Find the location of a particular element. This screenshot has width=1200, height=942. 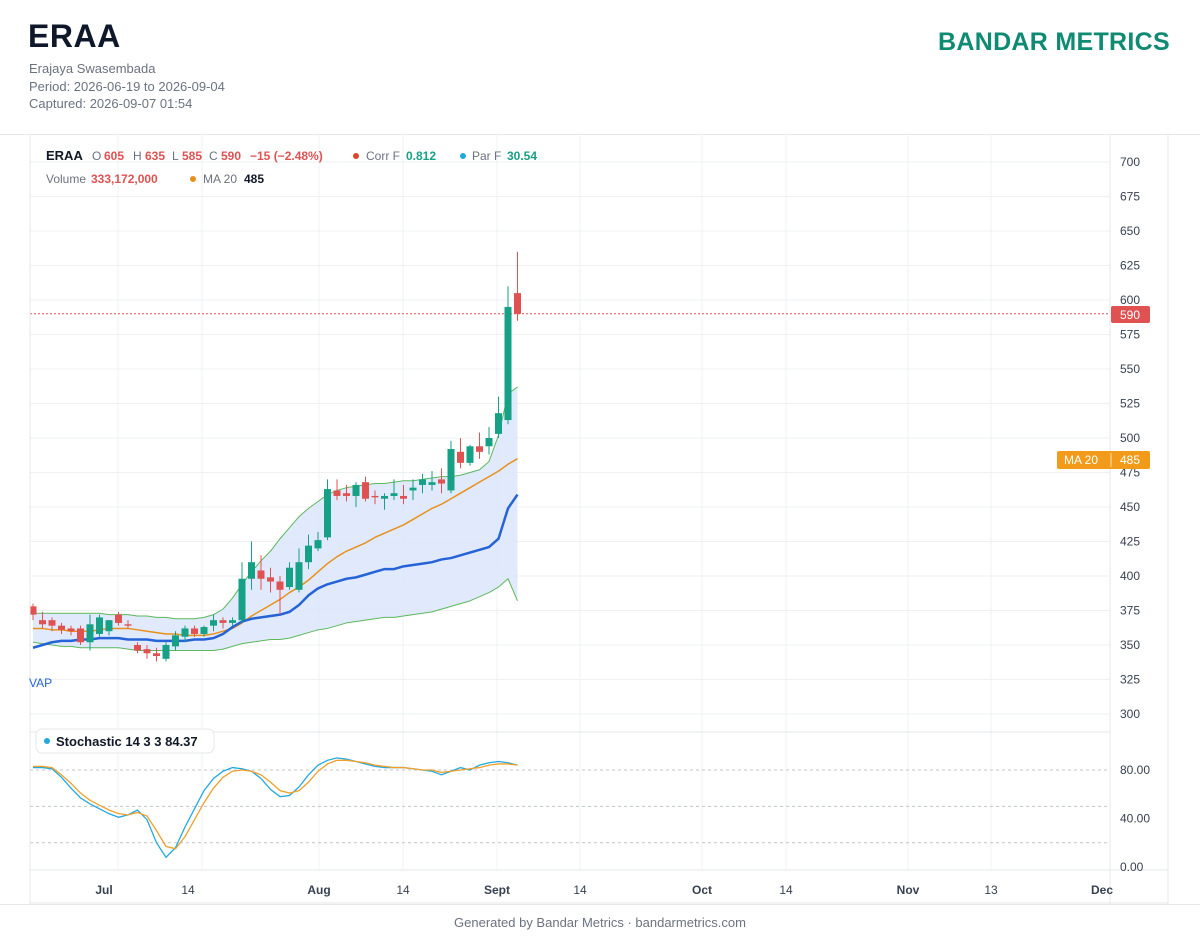

stoch-tick-label: 80.00 is located at coordinates (1135, 770).